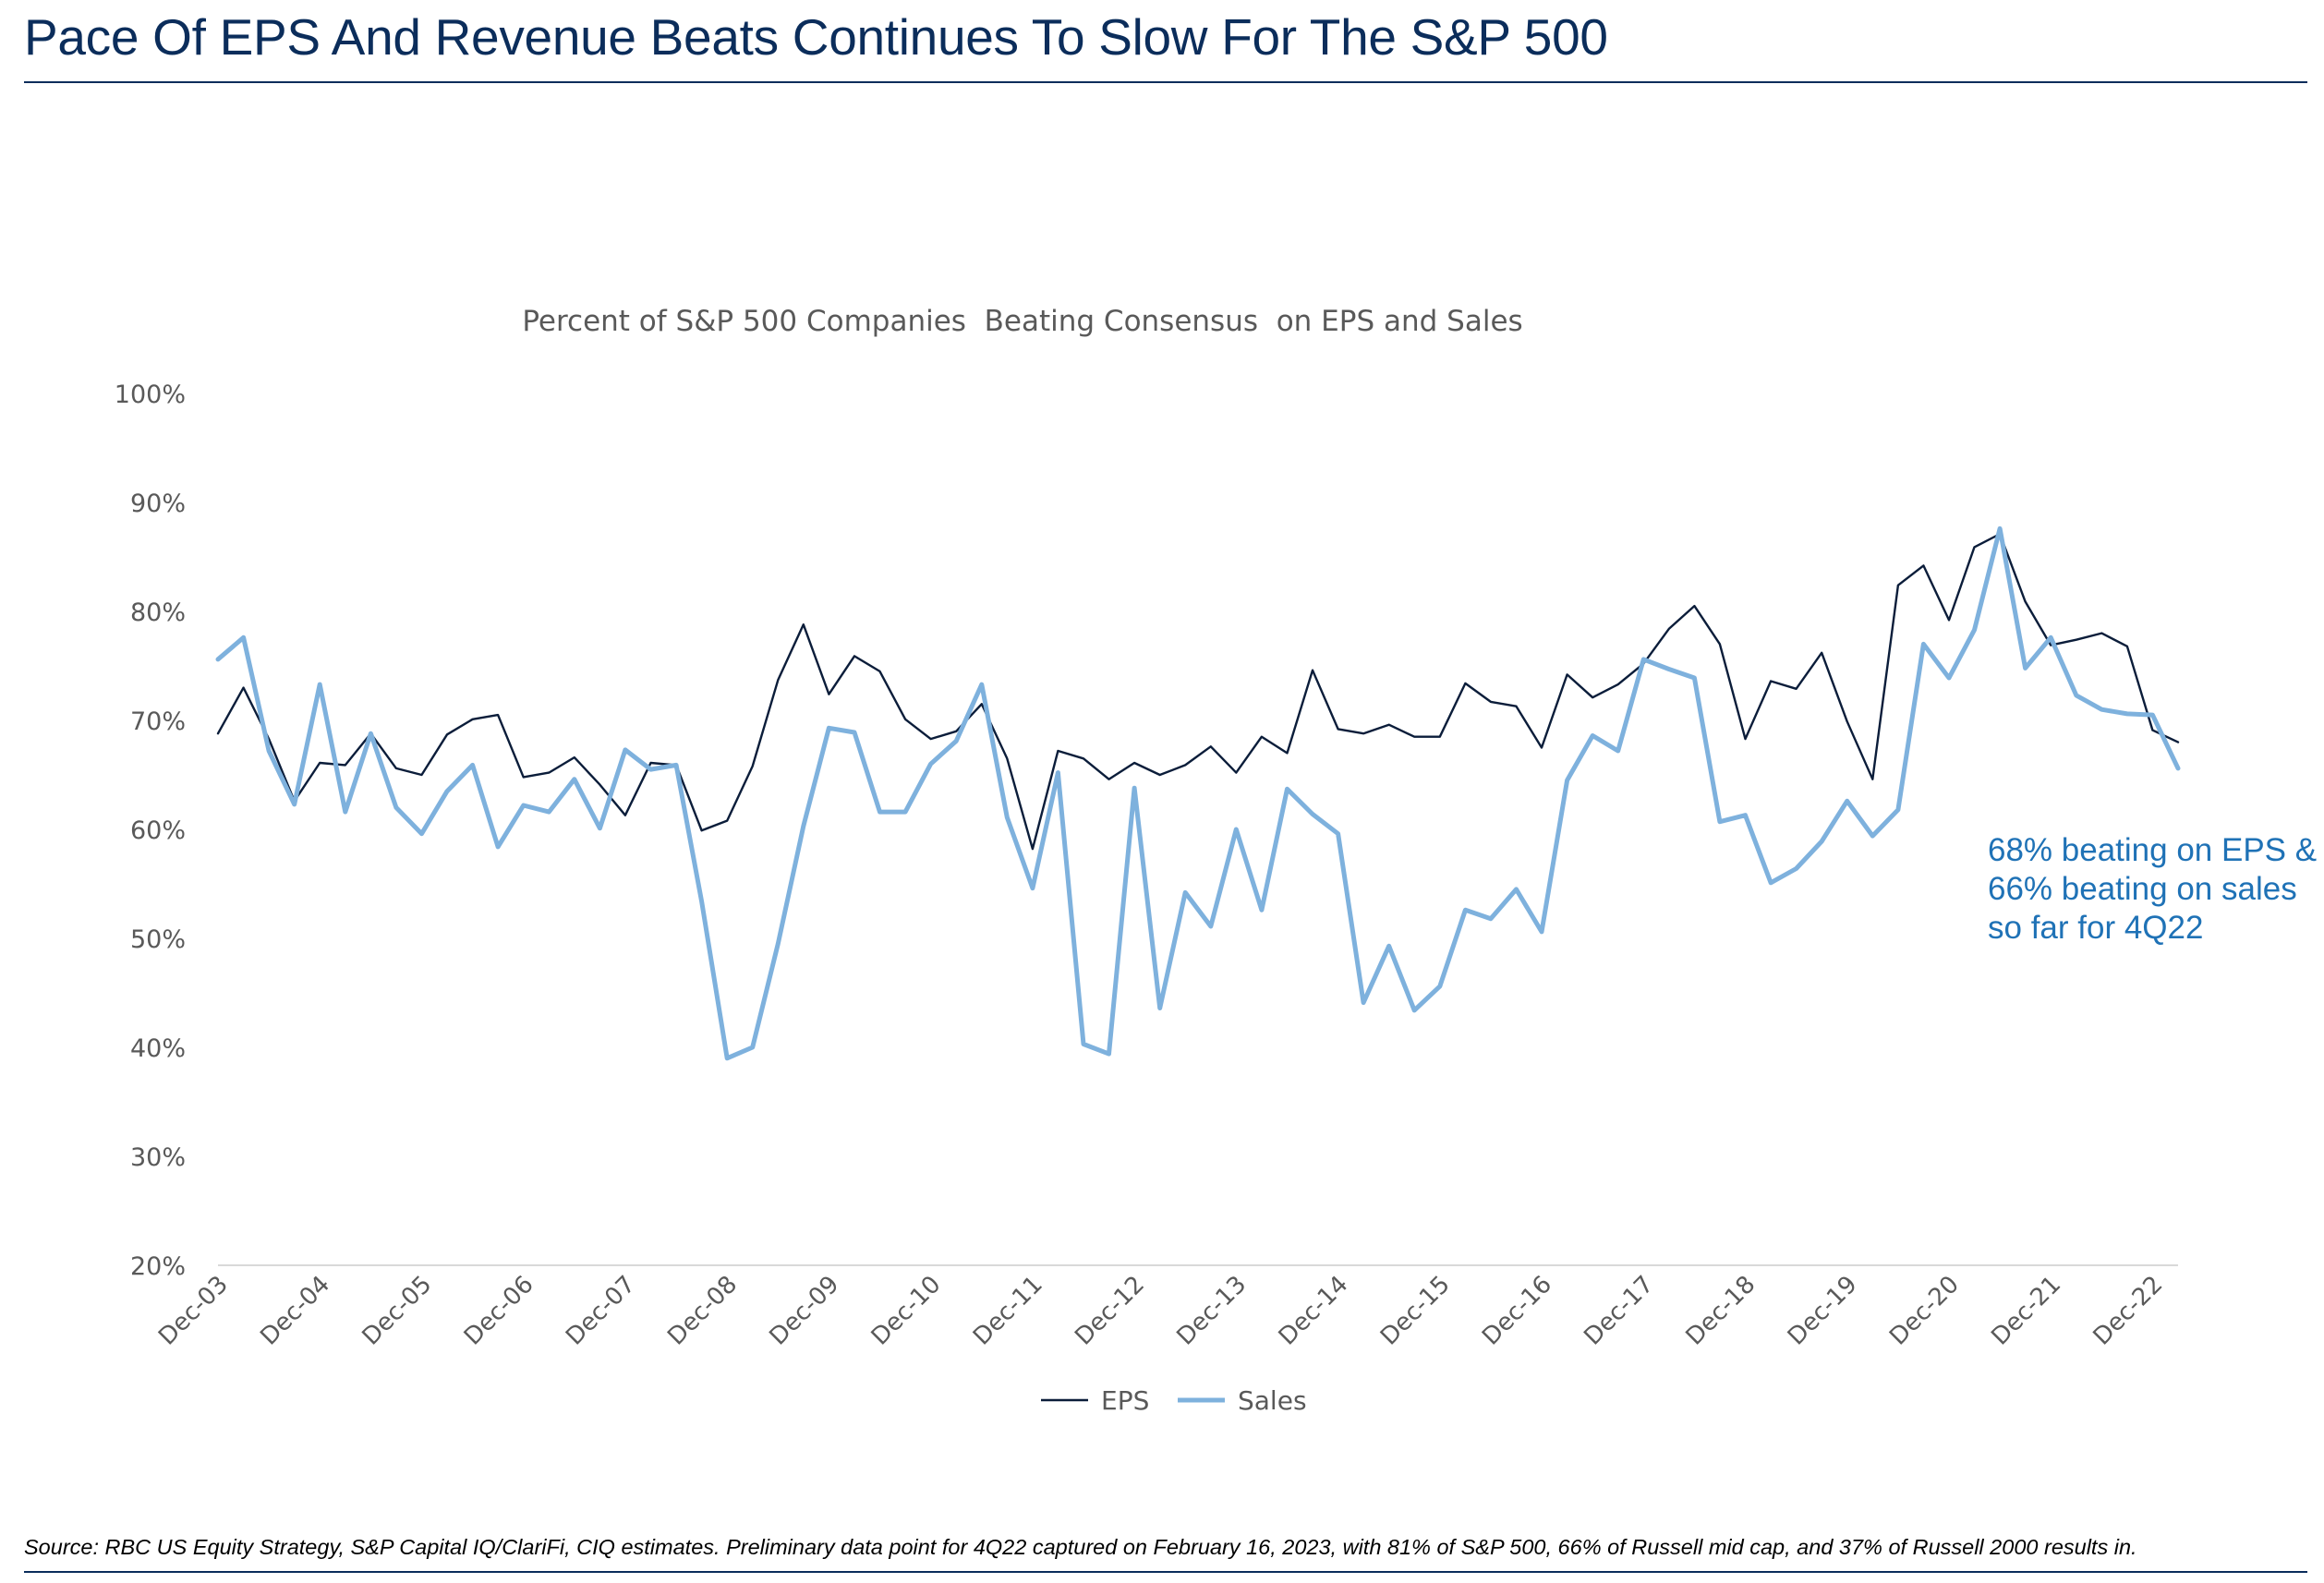  Describe the element at coordinates (158, 721) in the screenshot. I see `y-tick-label: 70%` at that location.